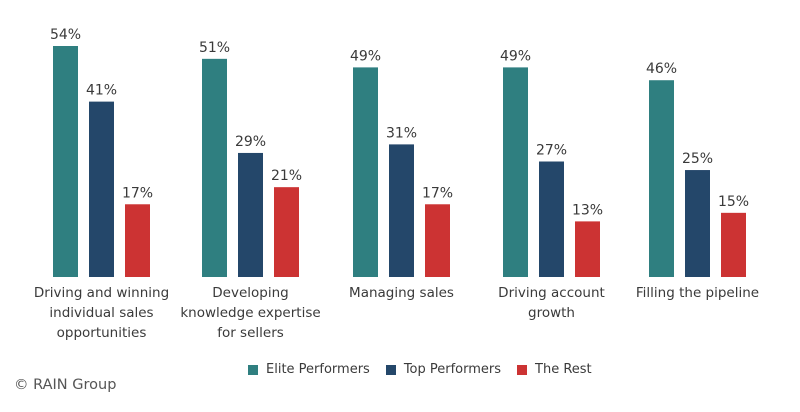  What do you see at coordinates (661, 69) in the screenshot?
I see `bar-value-label: 46%` at bounding box center [661, 69].